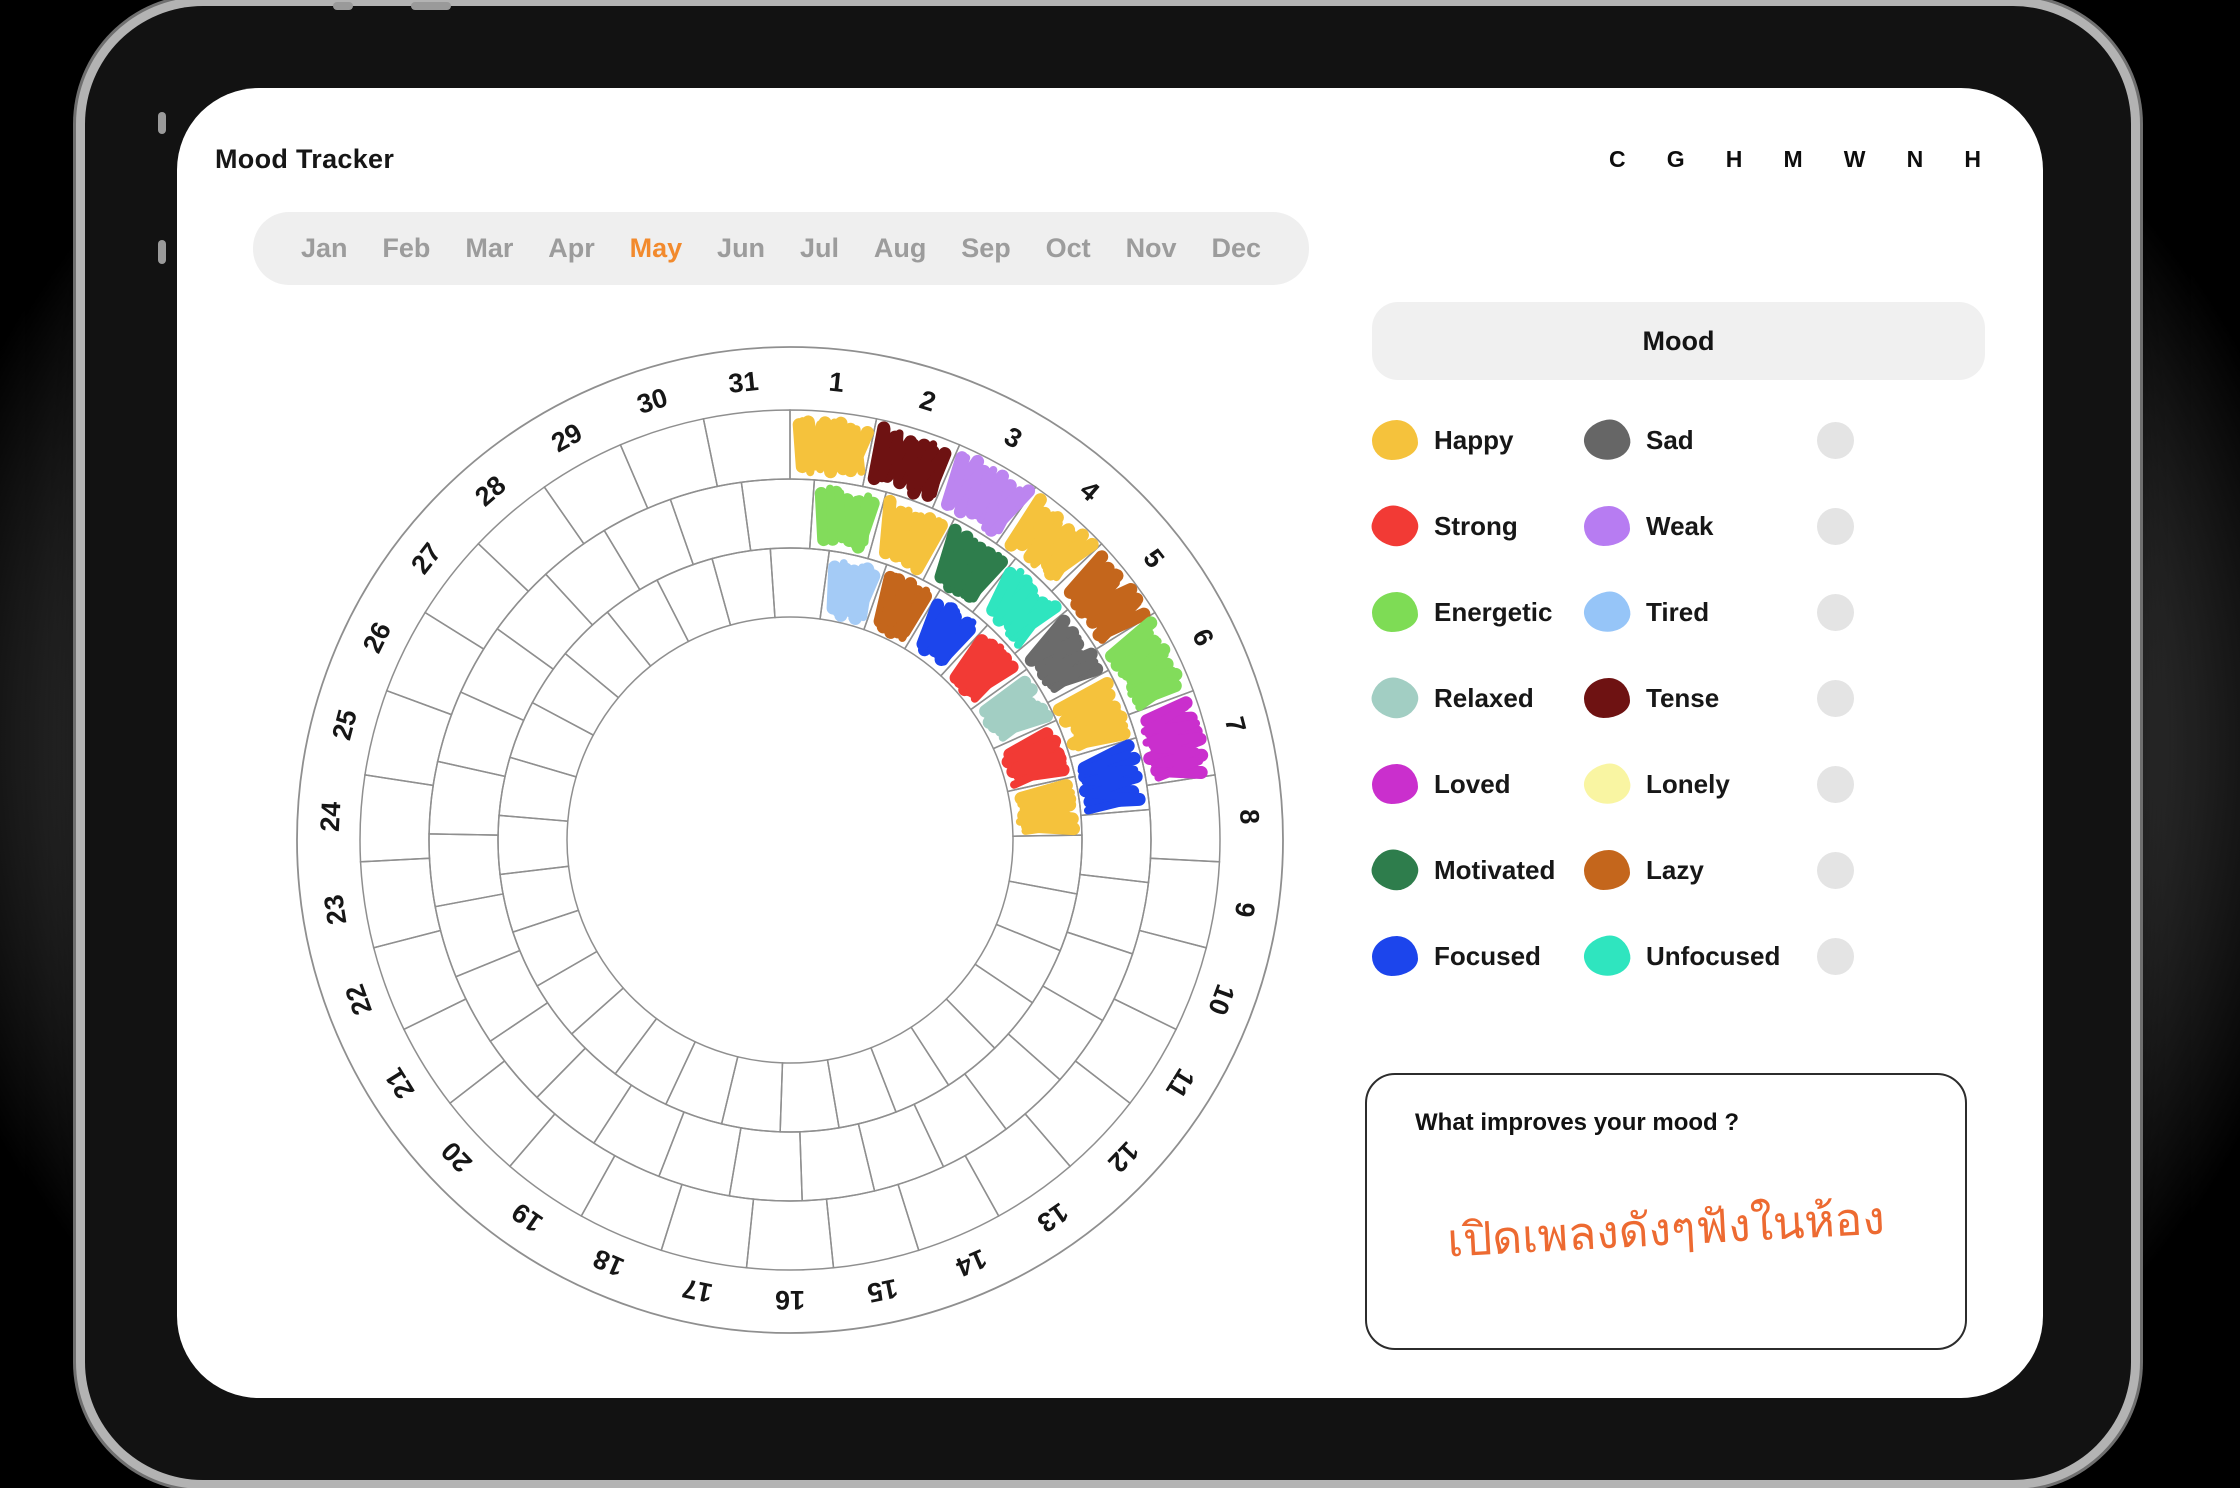  Describe the element at coordinates (1698, 784) in the screenshot. I see `legend-item-lonely: Lonely` at that location.